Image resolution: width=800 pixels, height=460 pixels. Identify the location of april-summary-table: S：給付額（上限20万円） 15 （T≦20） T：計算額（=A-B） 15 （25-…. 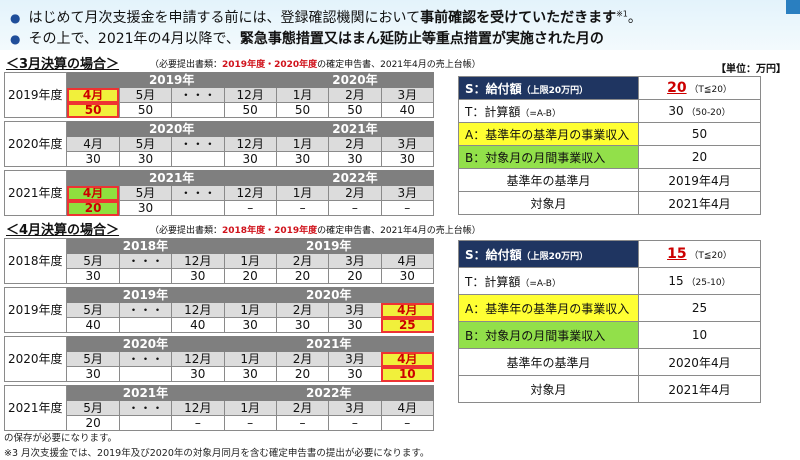
(609, 321).